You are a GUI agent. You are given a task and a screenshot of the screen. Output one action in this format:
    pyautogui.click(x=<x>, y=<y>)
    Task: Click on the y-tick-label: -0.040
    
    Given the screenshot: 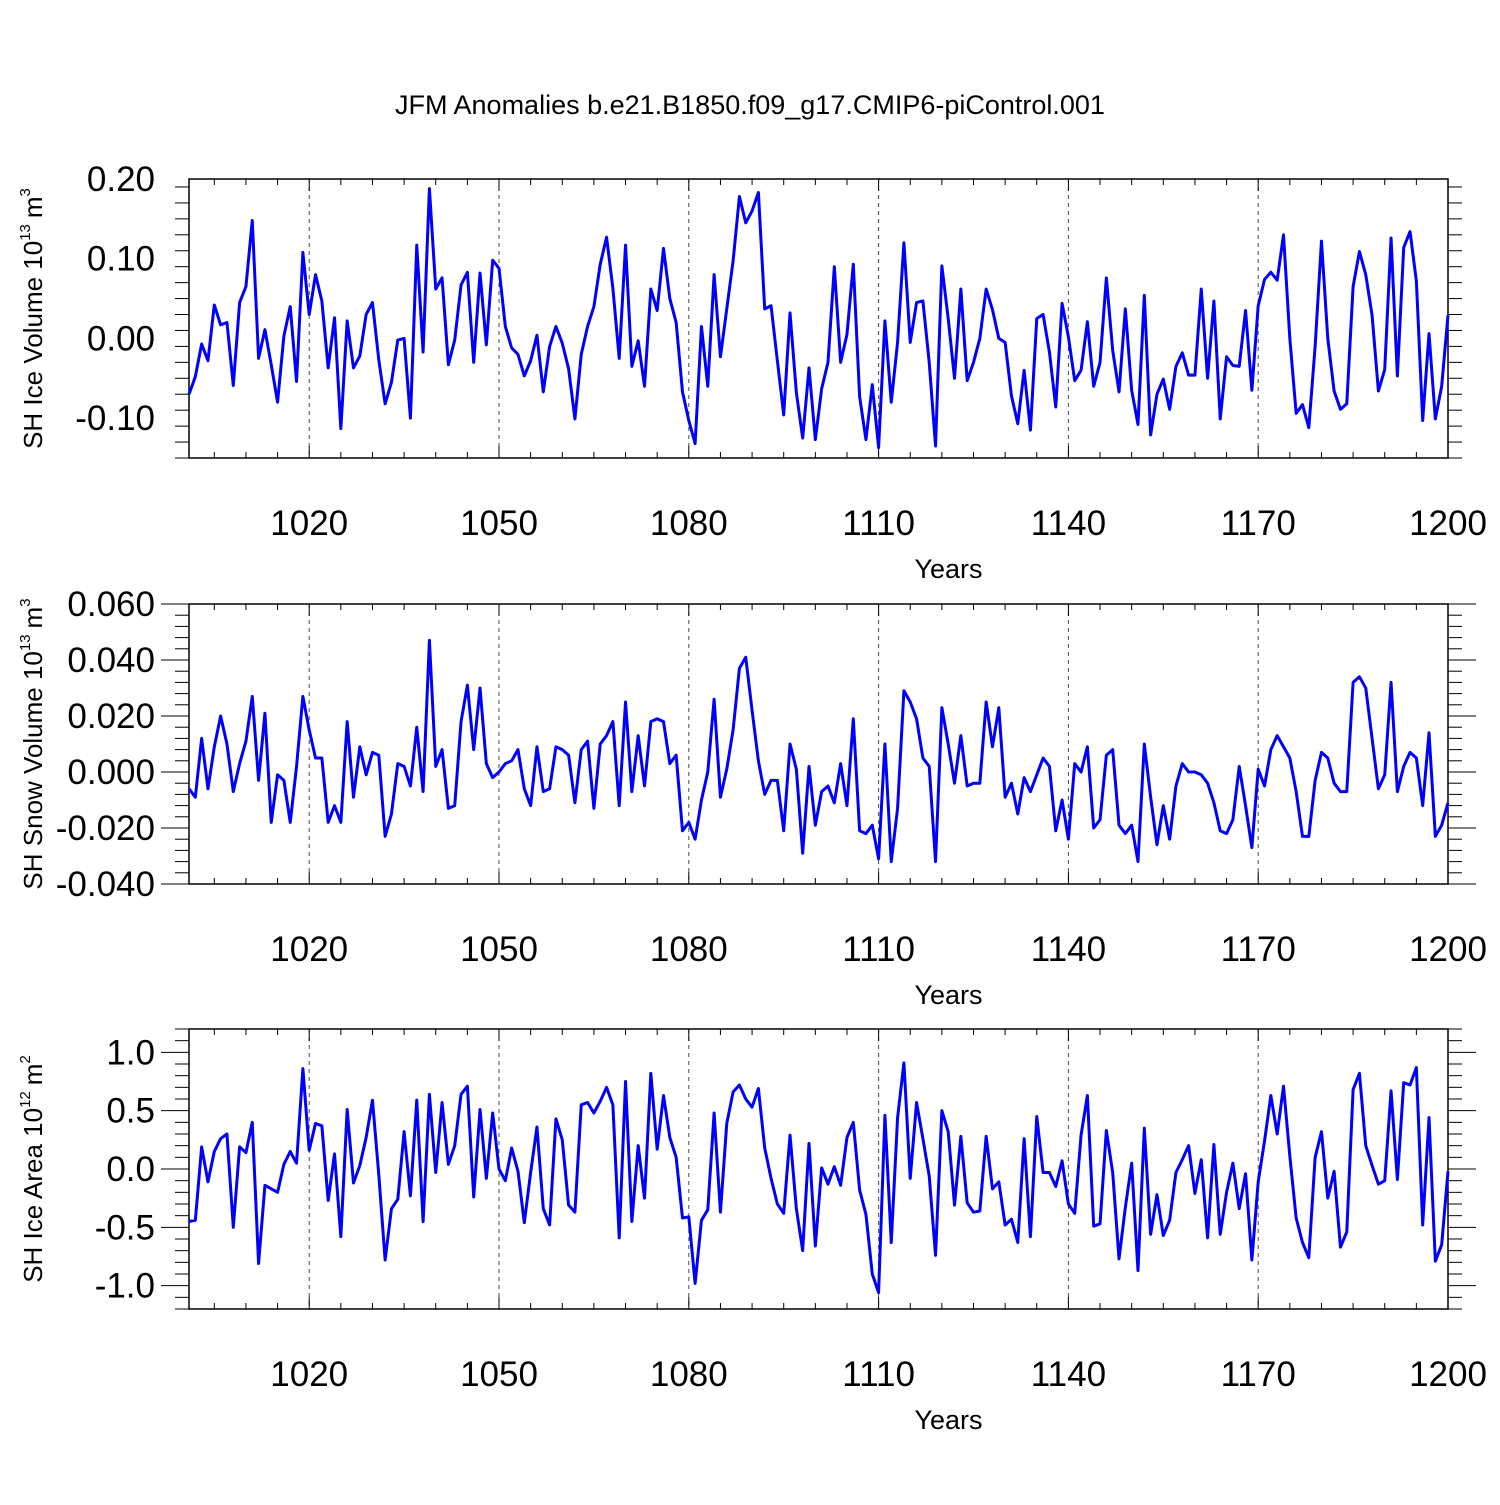 What is the action you would take?
    pyautogui.click(x=105, y=884)
    